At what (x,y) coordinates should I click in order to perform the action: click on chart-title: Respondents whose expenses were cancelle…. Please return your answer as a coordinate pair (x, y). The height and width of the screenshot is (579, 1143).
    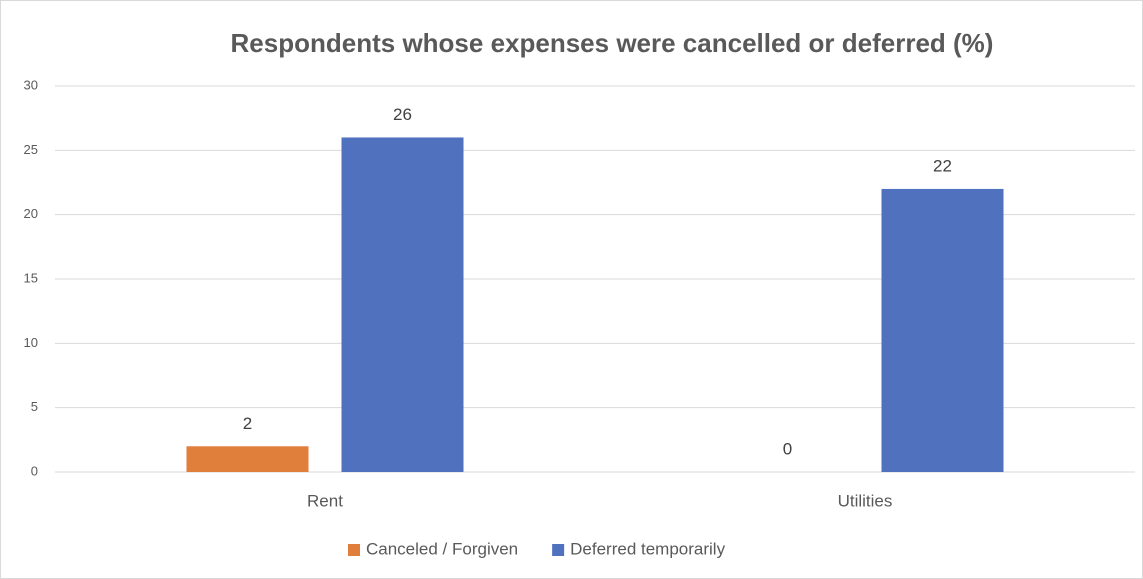
    Looking at the image, I should click on (612, 43).